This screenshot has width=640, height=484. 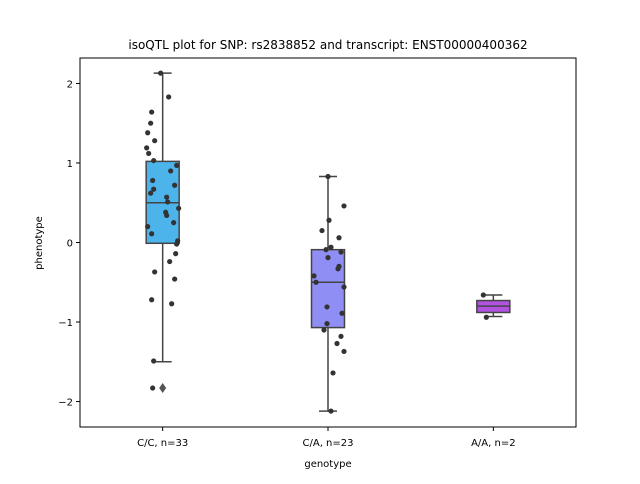 What do you see at coordinates (328, 443) in the screenshot?
I see `x-tick-label: C/A, n=23` at bounding box center [328, 443].